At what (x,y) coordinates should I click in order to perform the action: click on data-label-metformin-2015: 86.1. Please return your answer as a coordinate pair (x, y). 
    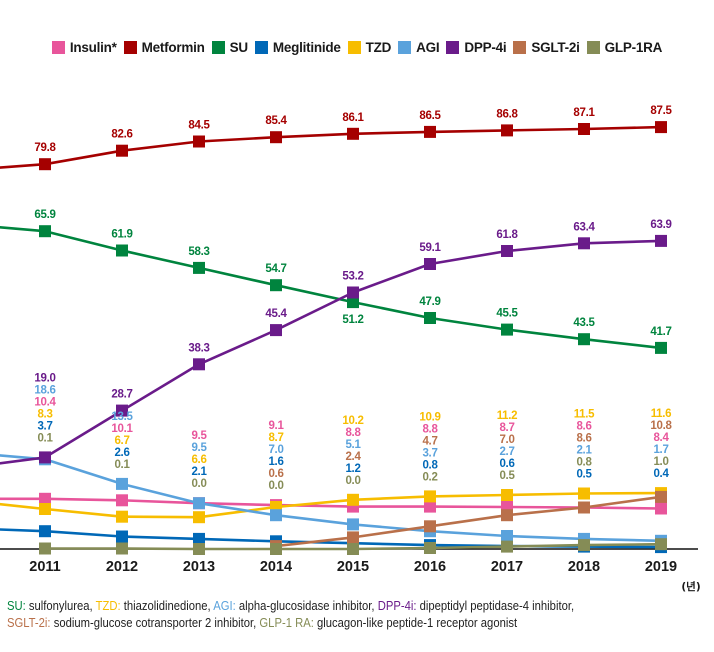
    Looking at the image, I should click on (353, 118).